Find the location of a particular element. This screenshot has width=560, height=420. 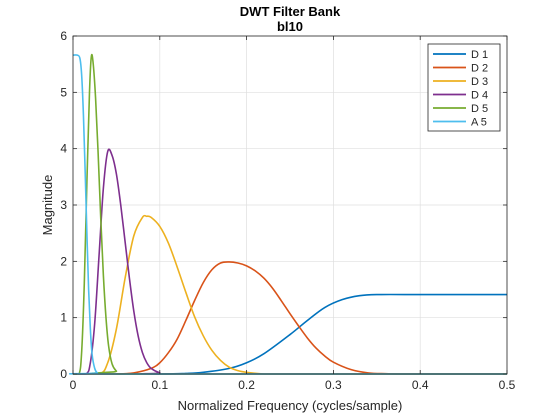

legend: D 1 D 2D 3 D 4D 5 A 5 is located at coordinates (464, 87).